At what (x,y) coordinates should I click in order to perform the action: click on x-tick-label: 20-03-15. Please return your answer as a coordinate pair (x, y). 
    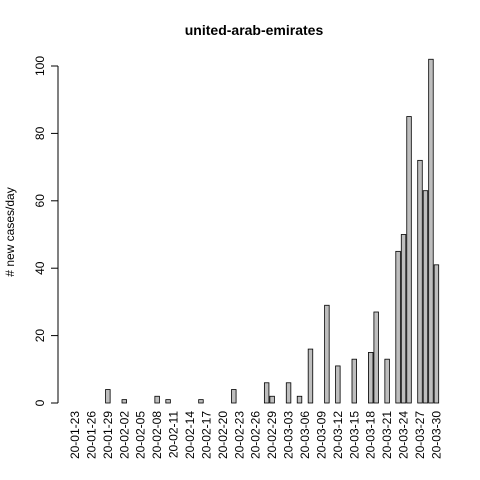
    Looking at the image, I should click on (354, 435).